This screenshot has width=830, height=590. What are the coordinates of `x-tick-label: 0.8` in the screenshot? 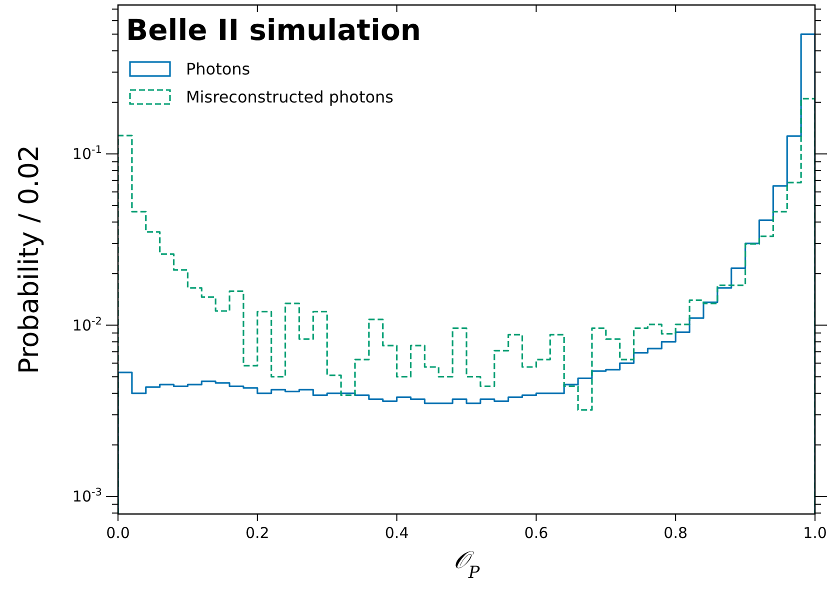 It's located at (676, 533).